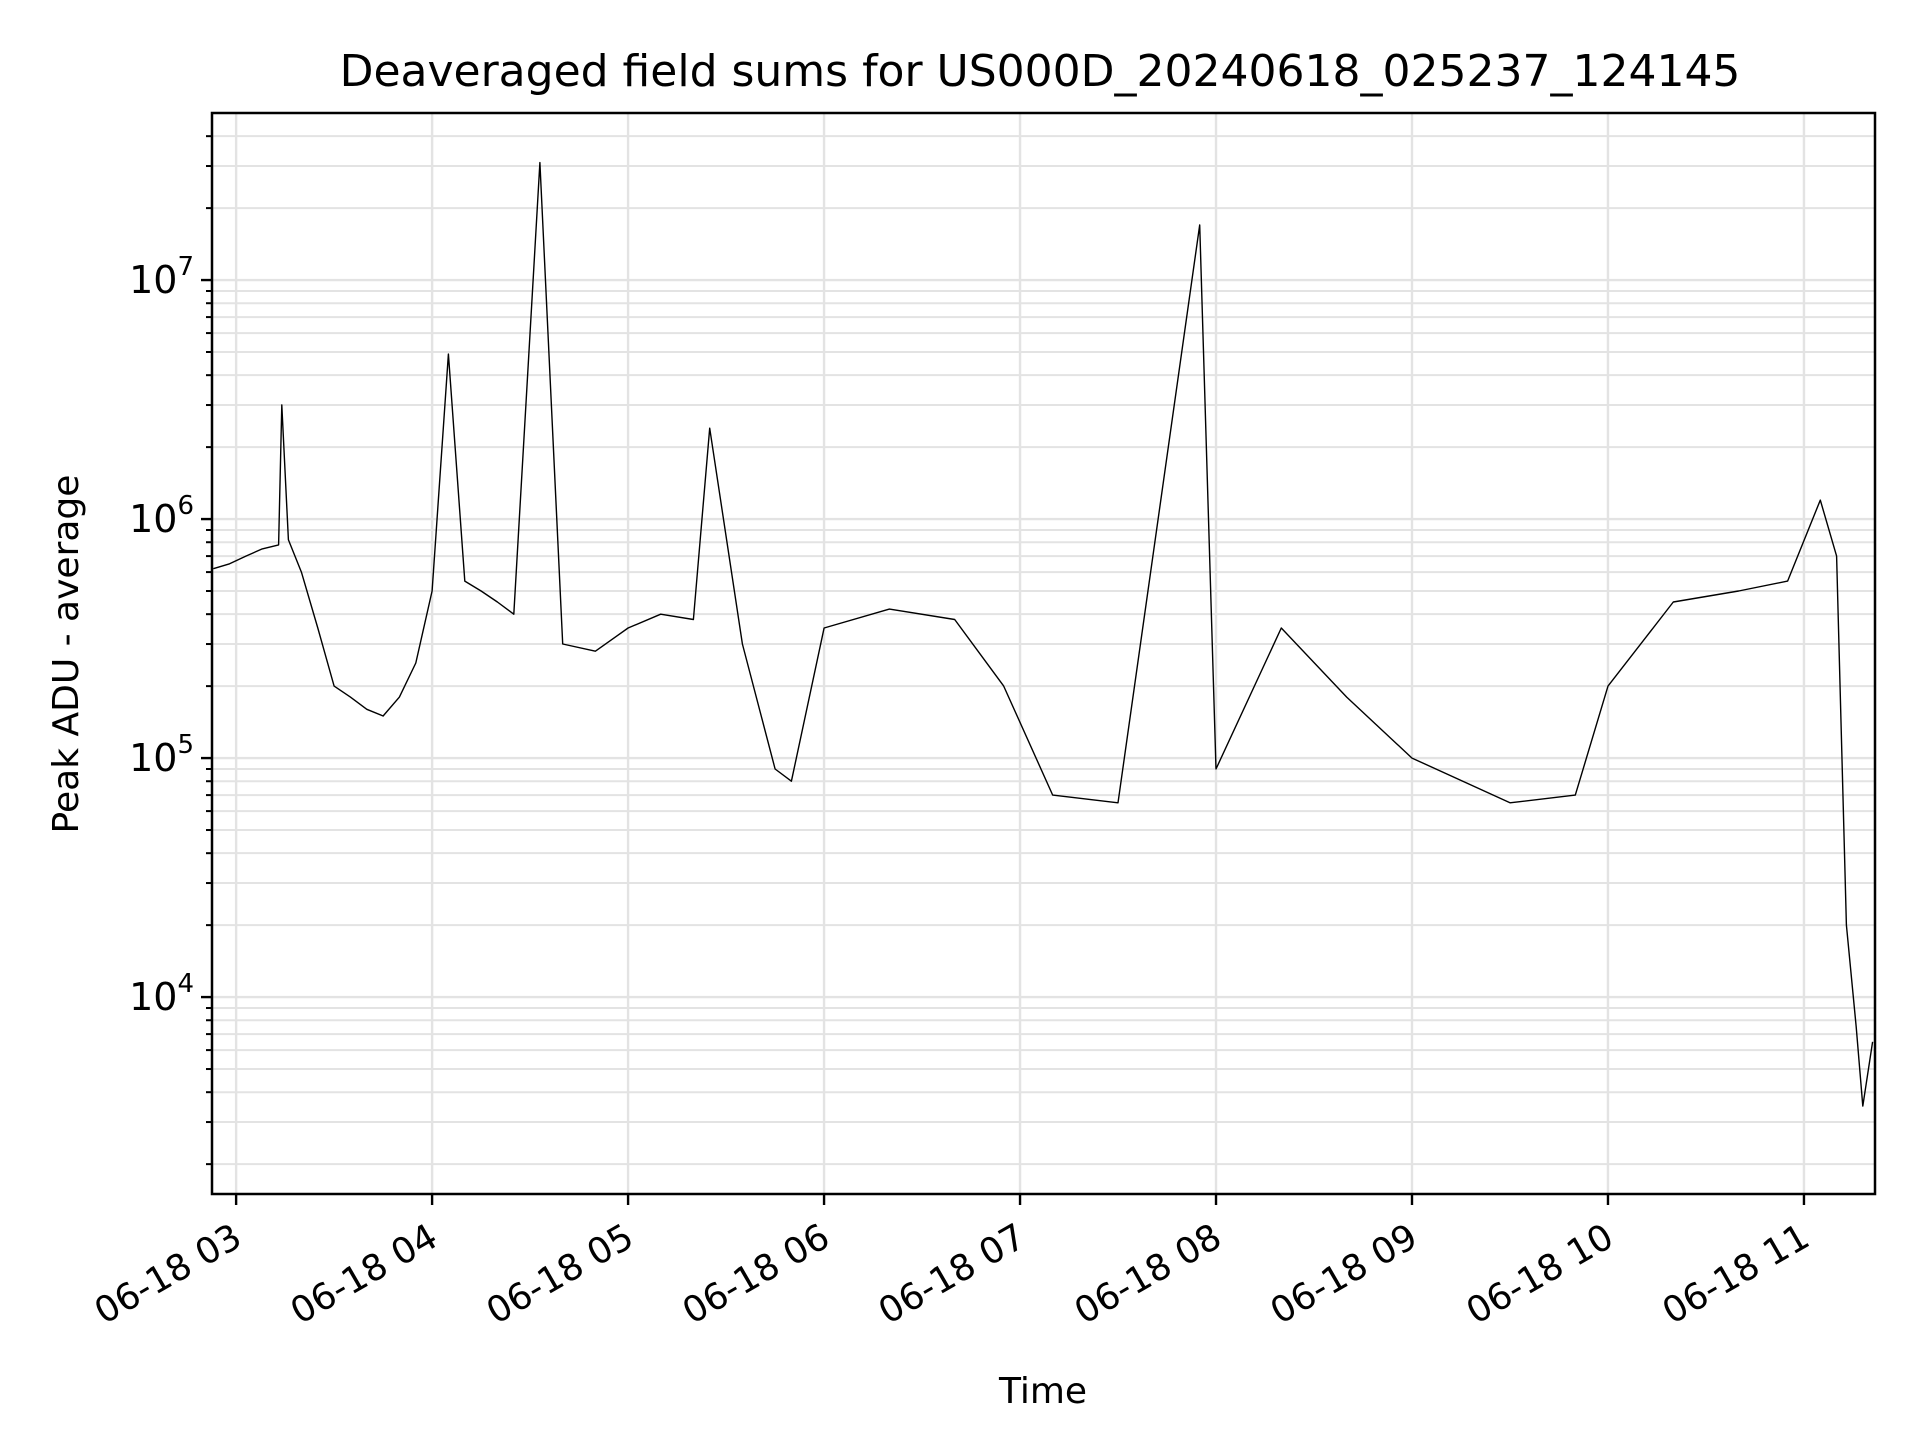  Describe the element at coordinates (161, 994) in the screenshot. I see `y-tick-label: 10⁴` at that location.